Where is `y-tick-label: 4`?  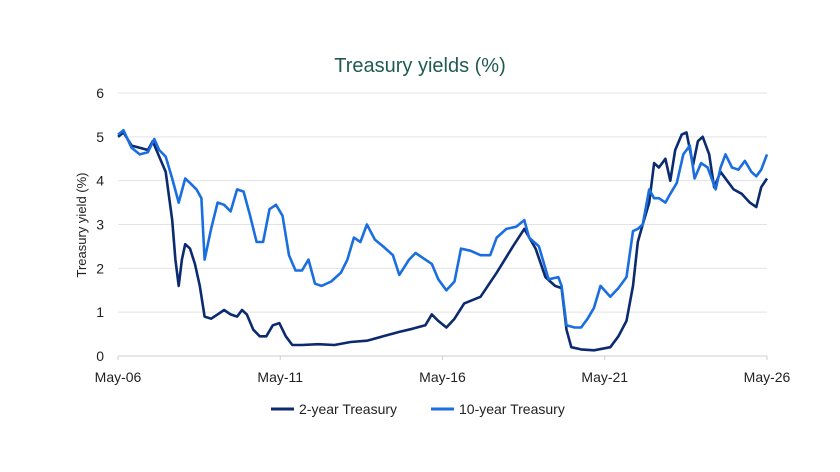
y-tick-label: 4 is located at coordinates (100, 181).